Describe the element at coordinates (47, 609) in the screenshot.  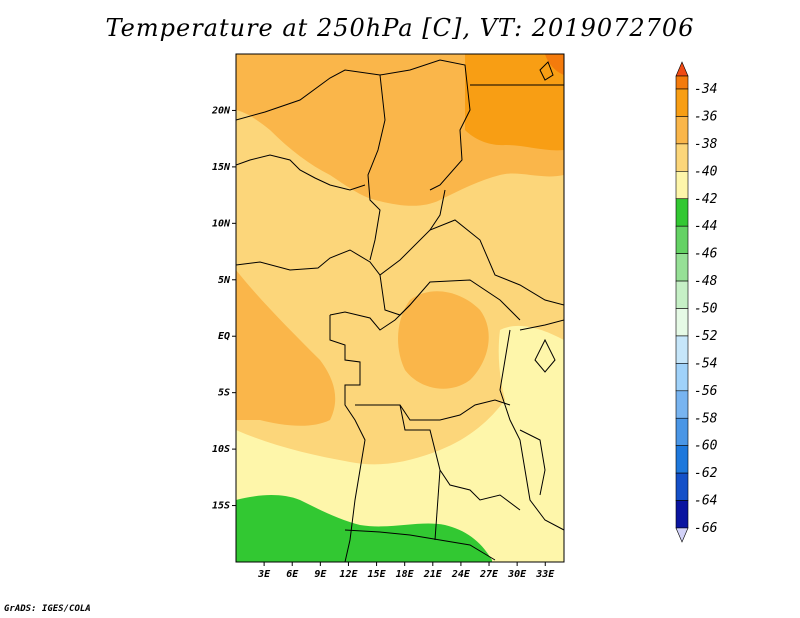
I see `grads-credit: GrADS: IGES/COLA` at that location.